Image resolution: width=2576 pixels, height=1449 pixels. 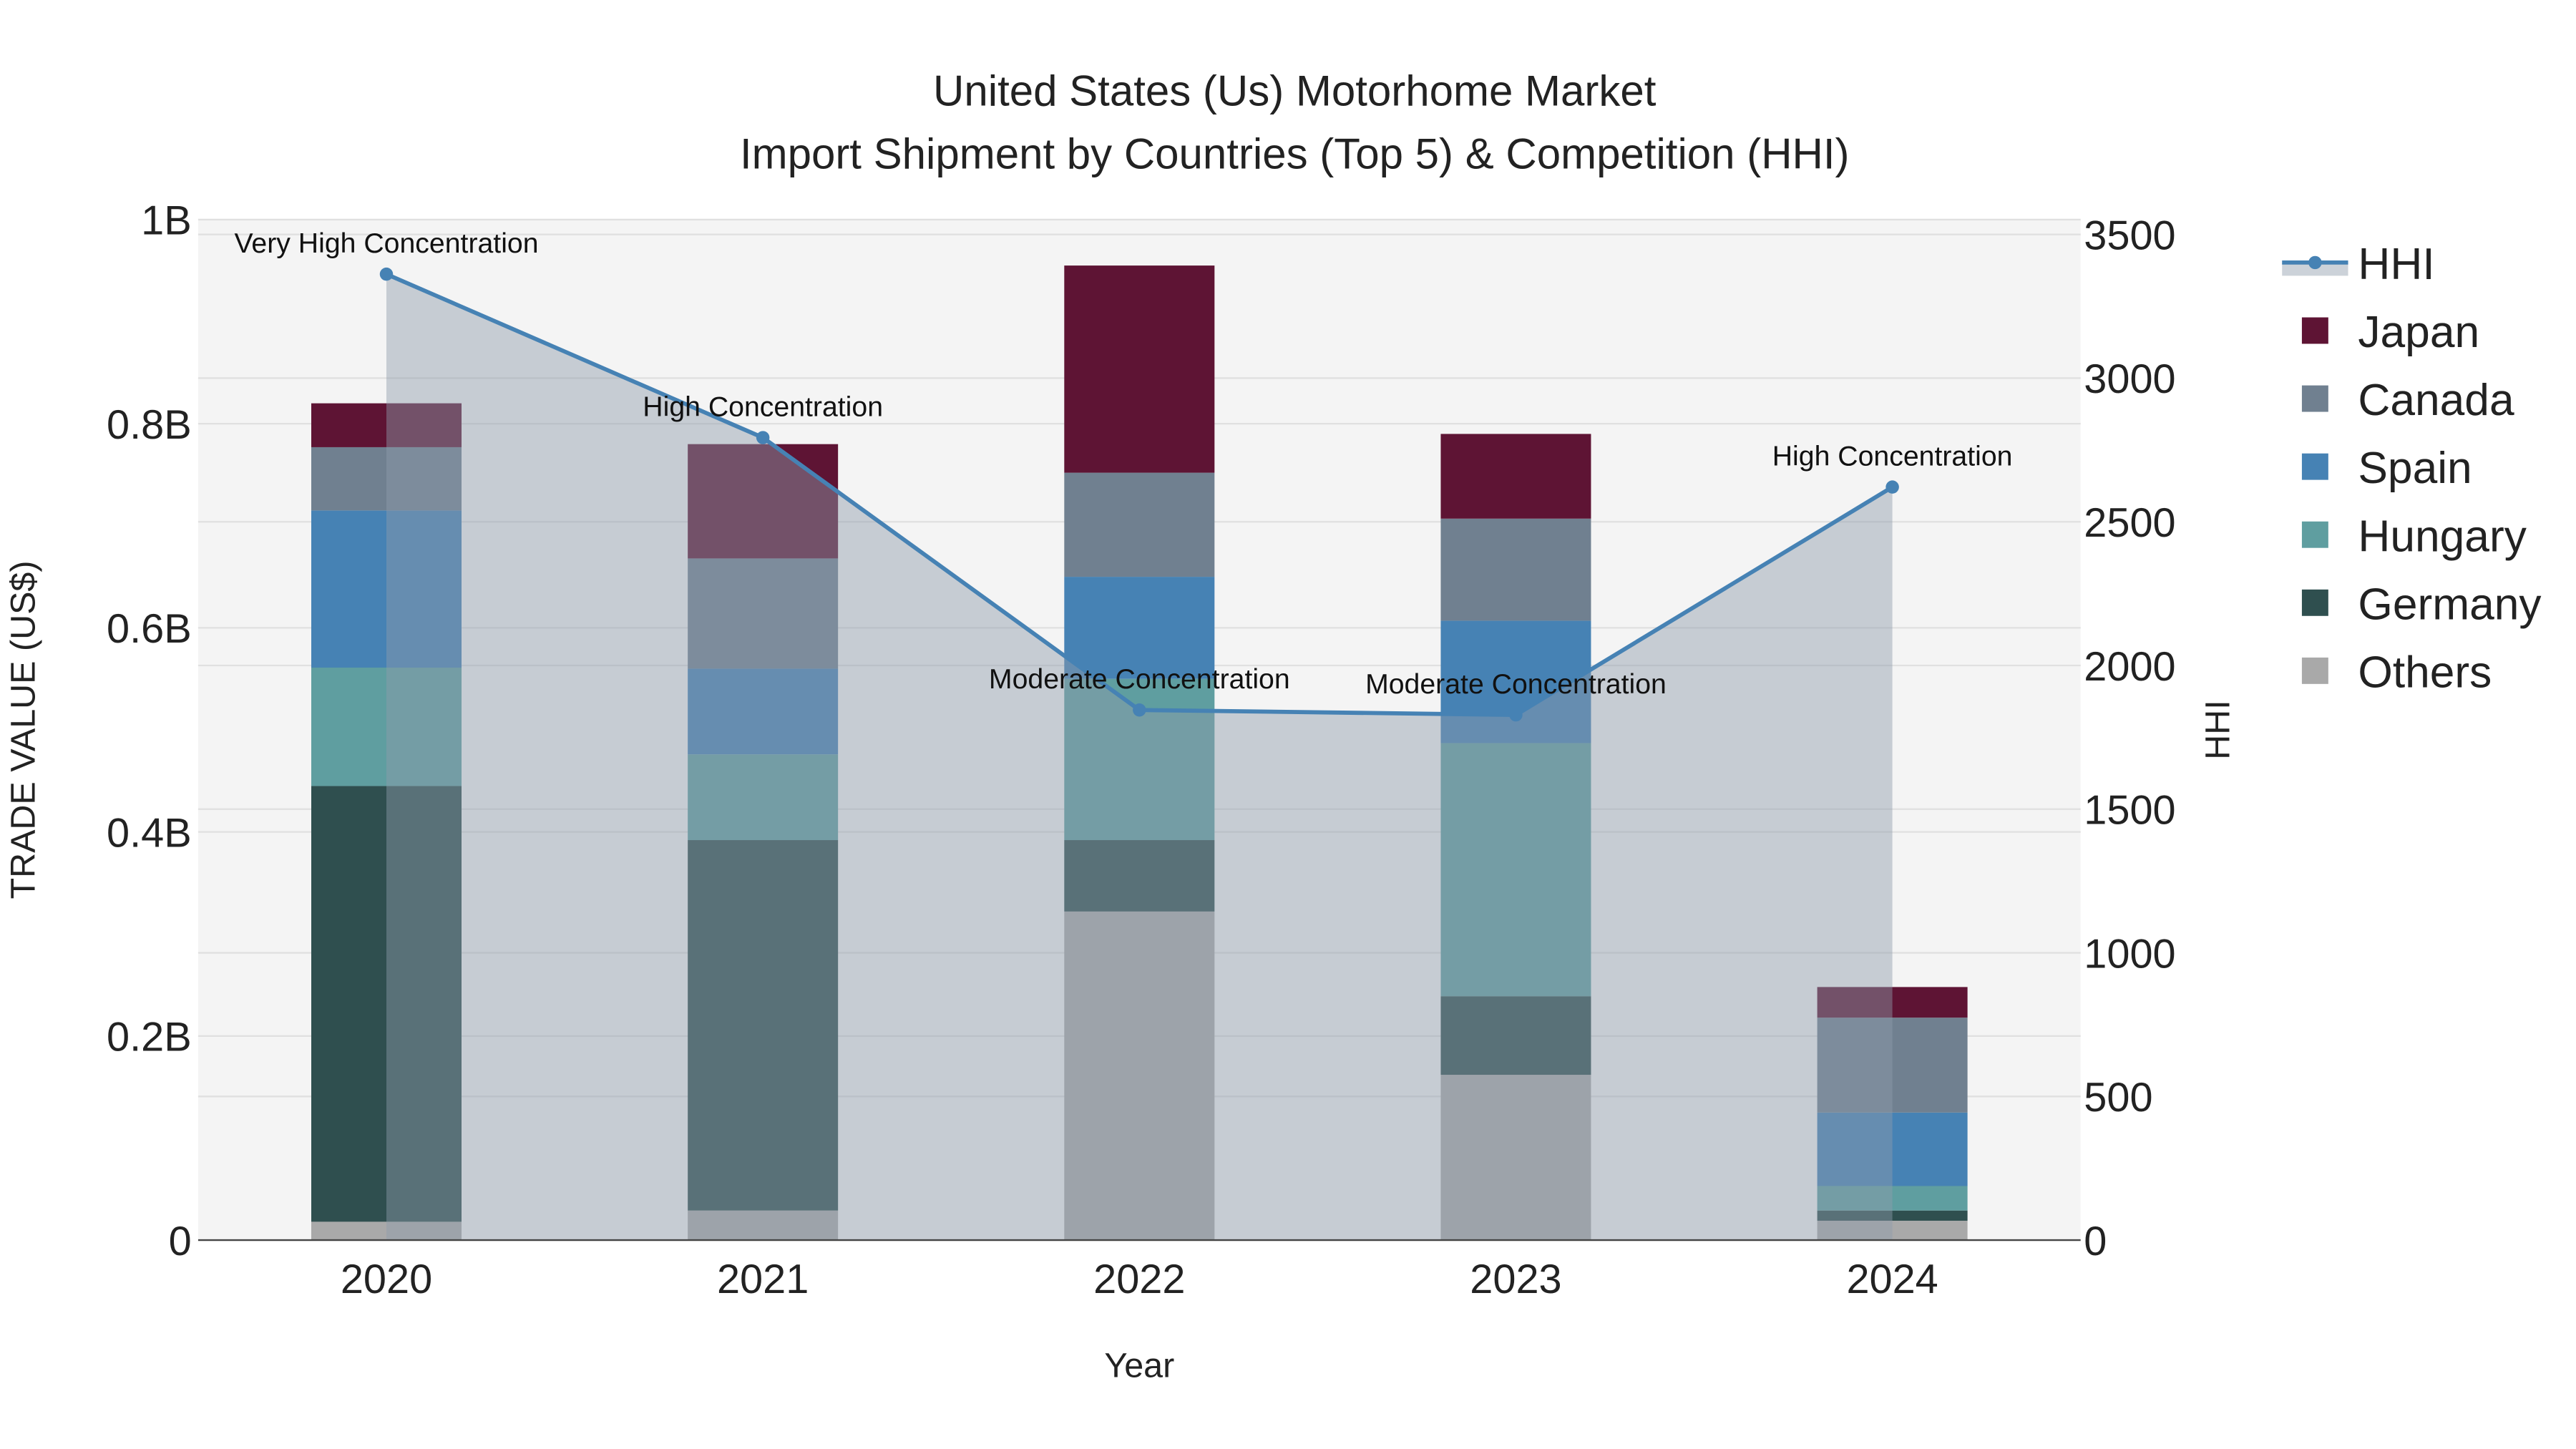 What do you see at coordinates (2129, 811) in the screenshot?
I see `y2-tick-label: 1500` at bounding box center [2129, 811].